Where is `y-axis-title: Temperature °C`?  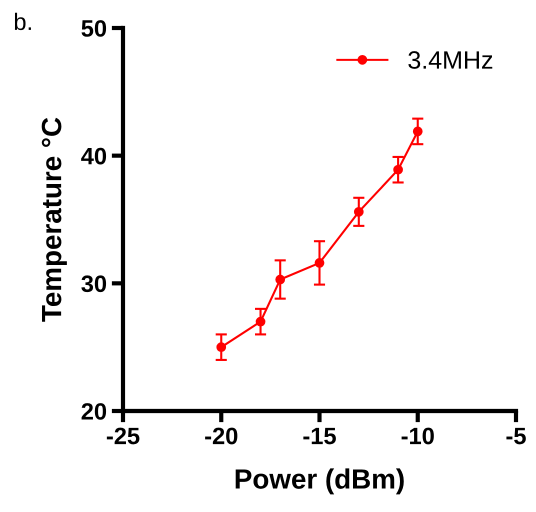
y-axis-title: Temperature °C is located at coordinates (54, 220).